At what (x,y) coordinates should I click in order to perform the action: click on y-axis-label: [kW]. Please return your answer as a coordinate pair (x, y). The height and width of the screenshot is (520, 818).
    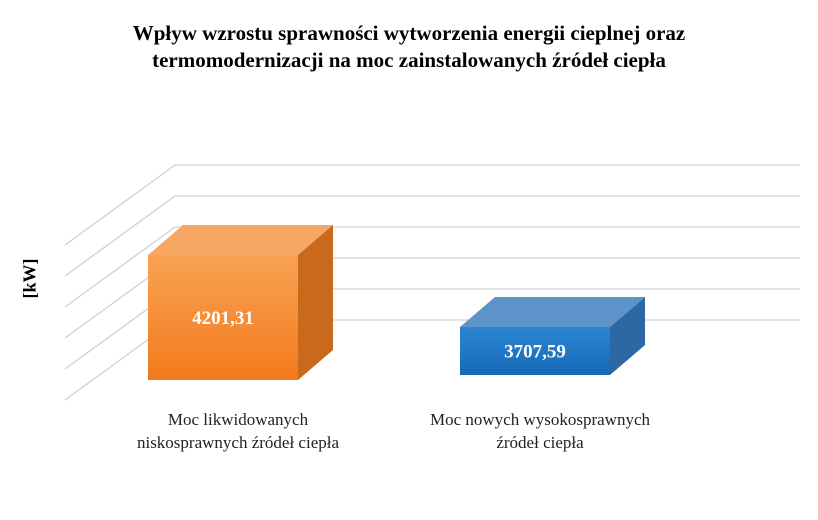
    Looking at the image, I should click on (29, 278).